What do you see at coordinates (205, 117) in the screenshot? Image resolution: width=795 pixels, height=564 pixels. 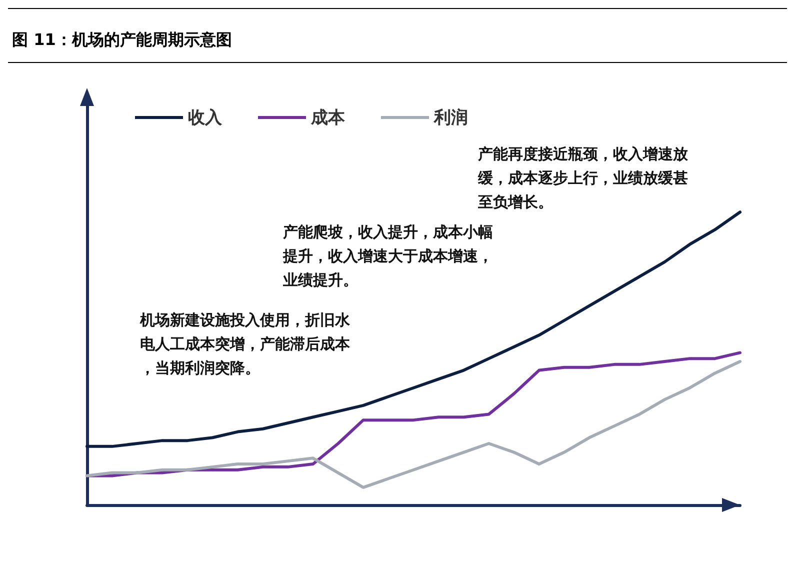 I see `legend-label: 收入` at bounding box center [205, 117].